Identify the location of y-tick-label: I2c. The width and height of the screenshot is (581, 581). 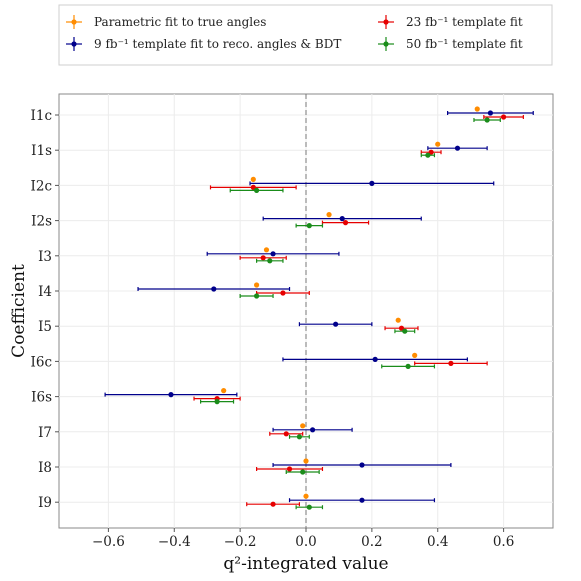
(41, 186).